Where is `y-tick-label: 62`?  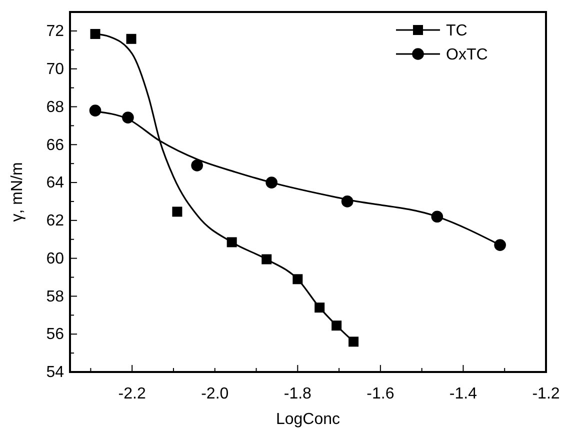 y-tick-label: 62 is located at coordinates (55, 221).